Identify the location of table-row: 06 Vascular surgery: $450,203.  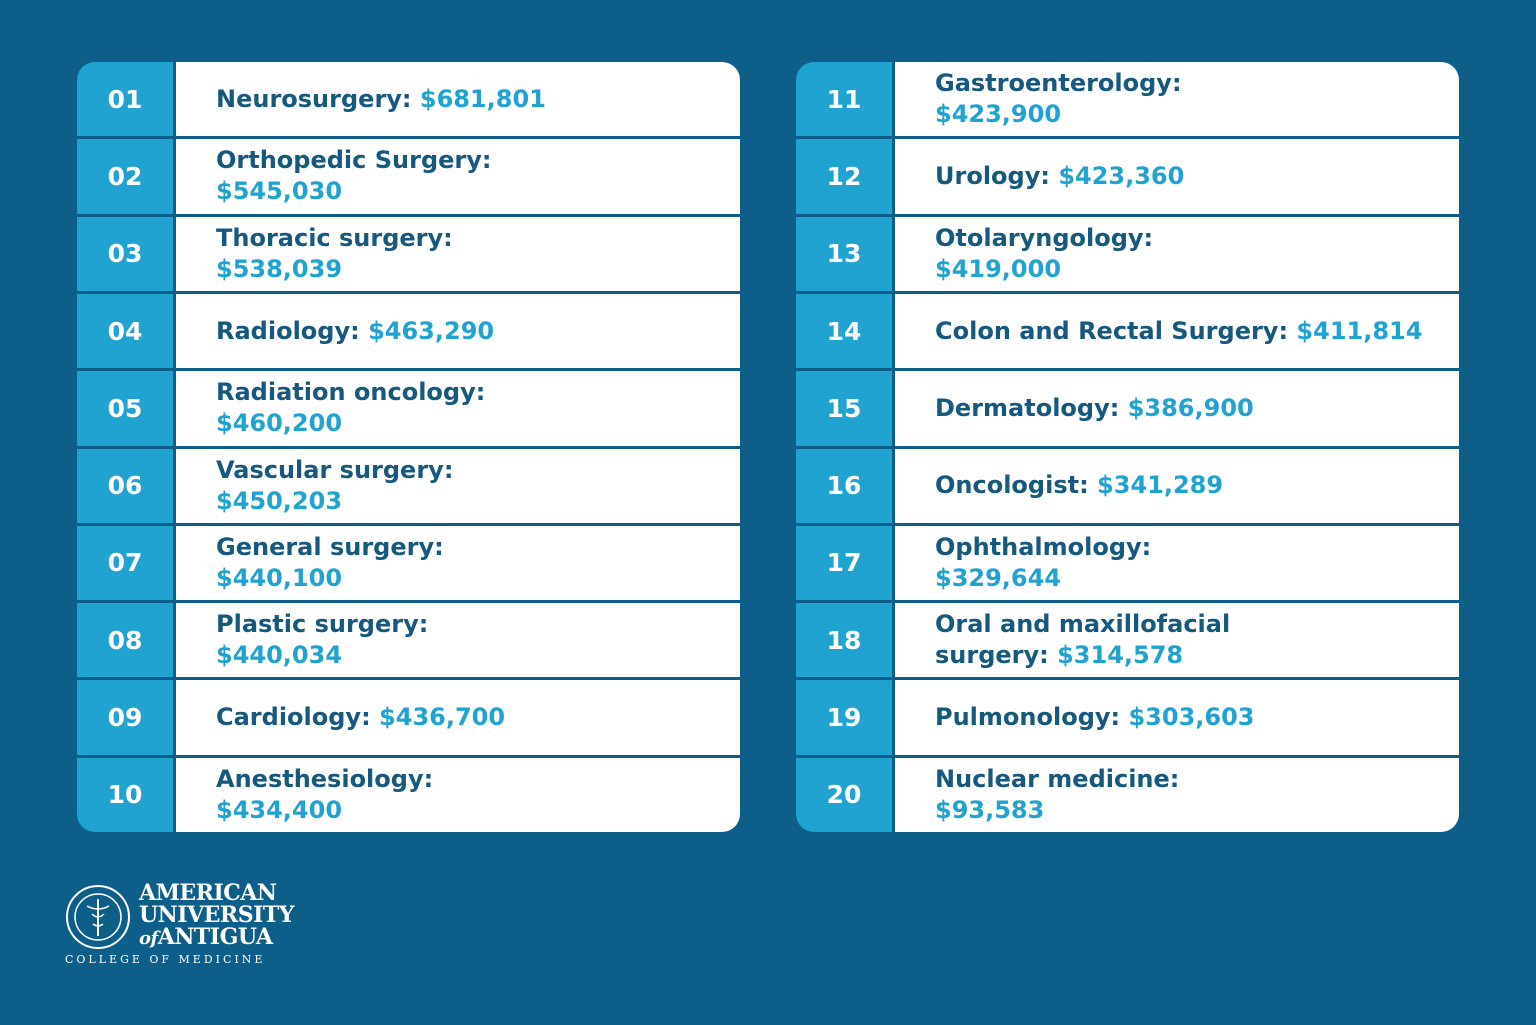
(408, 485).